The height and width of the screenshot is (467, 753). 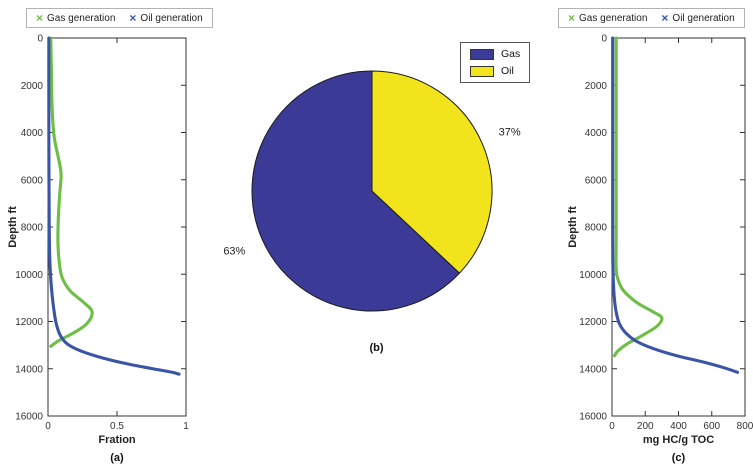 What do you see at coordinates (13, 227) in the screenshot?
I see `ylabel-a: Depth ft` at bounding box center [13, 227].